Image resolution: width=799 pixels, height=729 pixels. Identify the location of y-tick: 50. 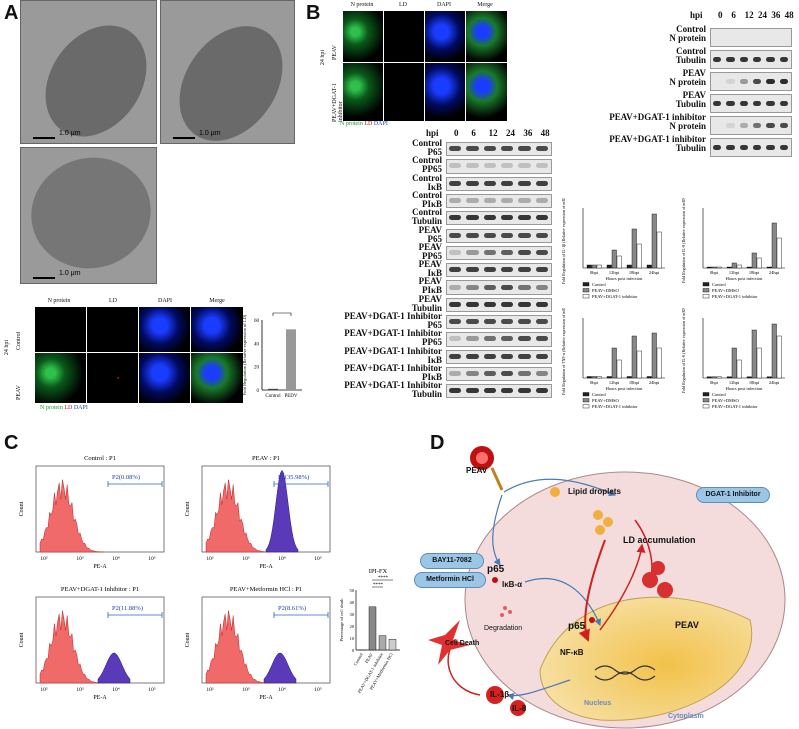
(352, 590).